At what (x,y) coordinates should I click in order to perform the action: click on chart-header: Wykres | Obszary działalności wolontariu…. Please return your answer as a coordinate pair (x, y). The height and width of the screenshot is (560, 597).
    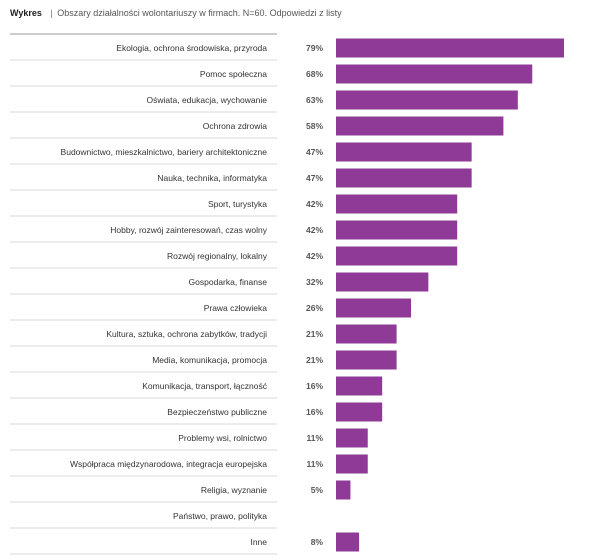
    Looking at the image, I should click on (176, 13).